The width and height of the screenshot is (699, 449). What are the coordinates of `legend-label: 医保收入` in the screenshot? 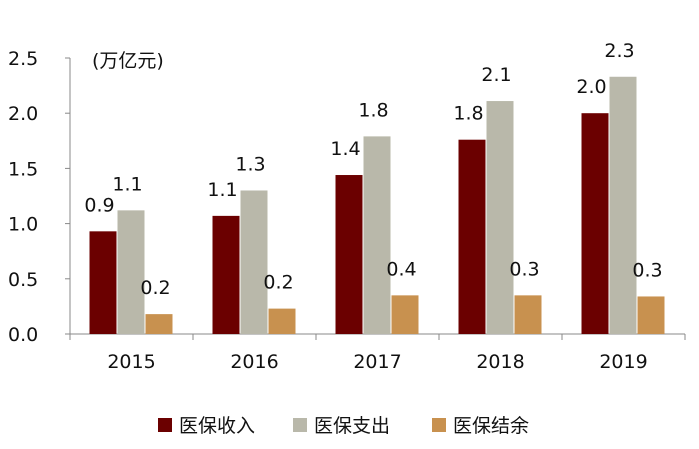 It's located at (217, 426).